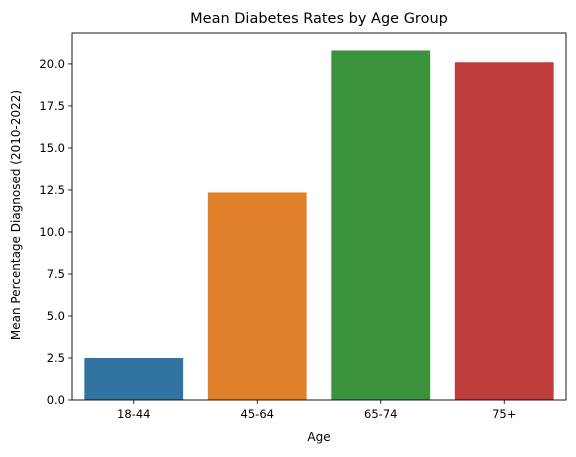  What do you see at coordinates (56, 358) in the screenshot?
I see `y-tick-label-2.5: 2.5` at bounding box center [56, 358].